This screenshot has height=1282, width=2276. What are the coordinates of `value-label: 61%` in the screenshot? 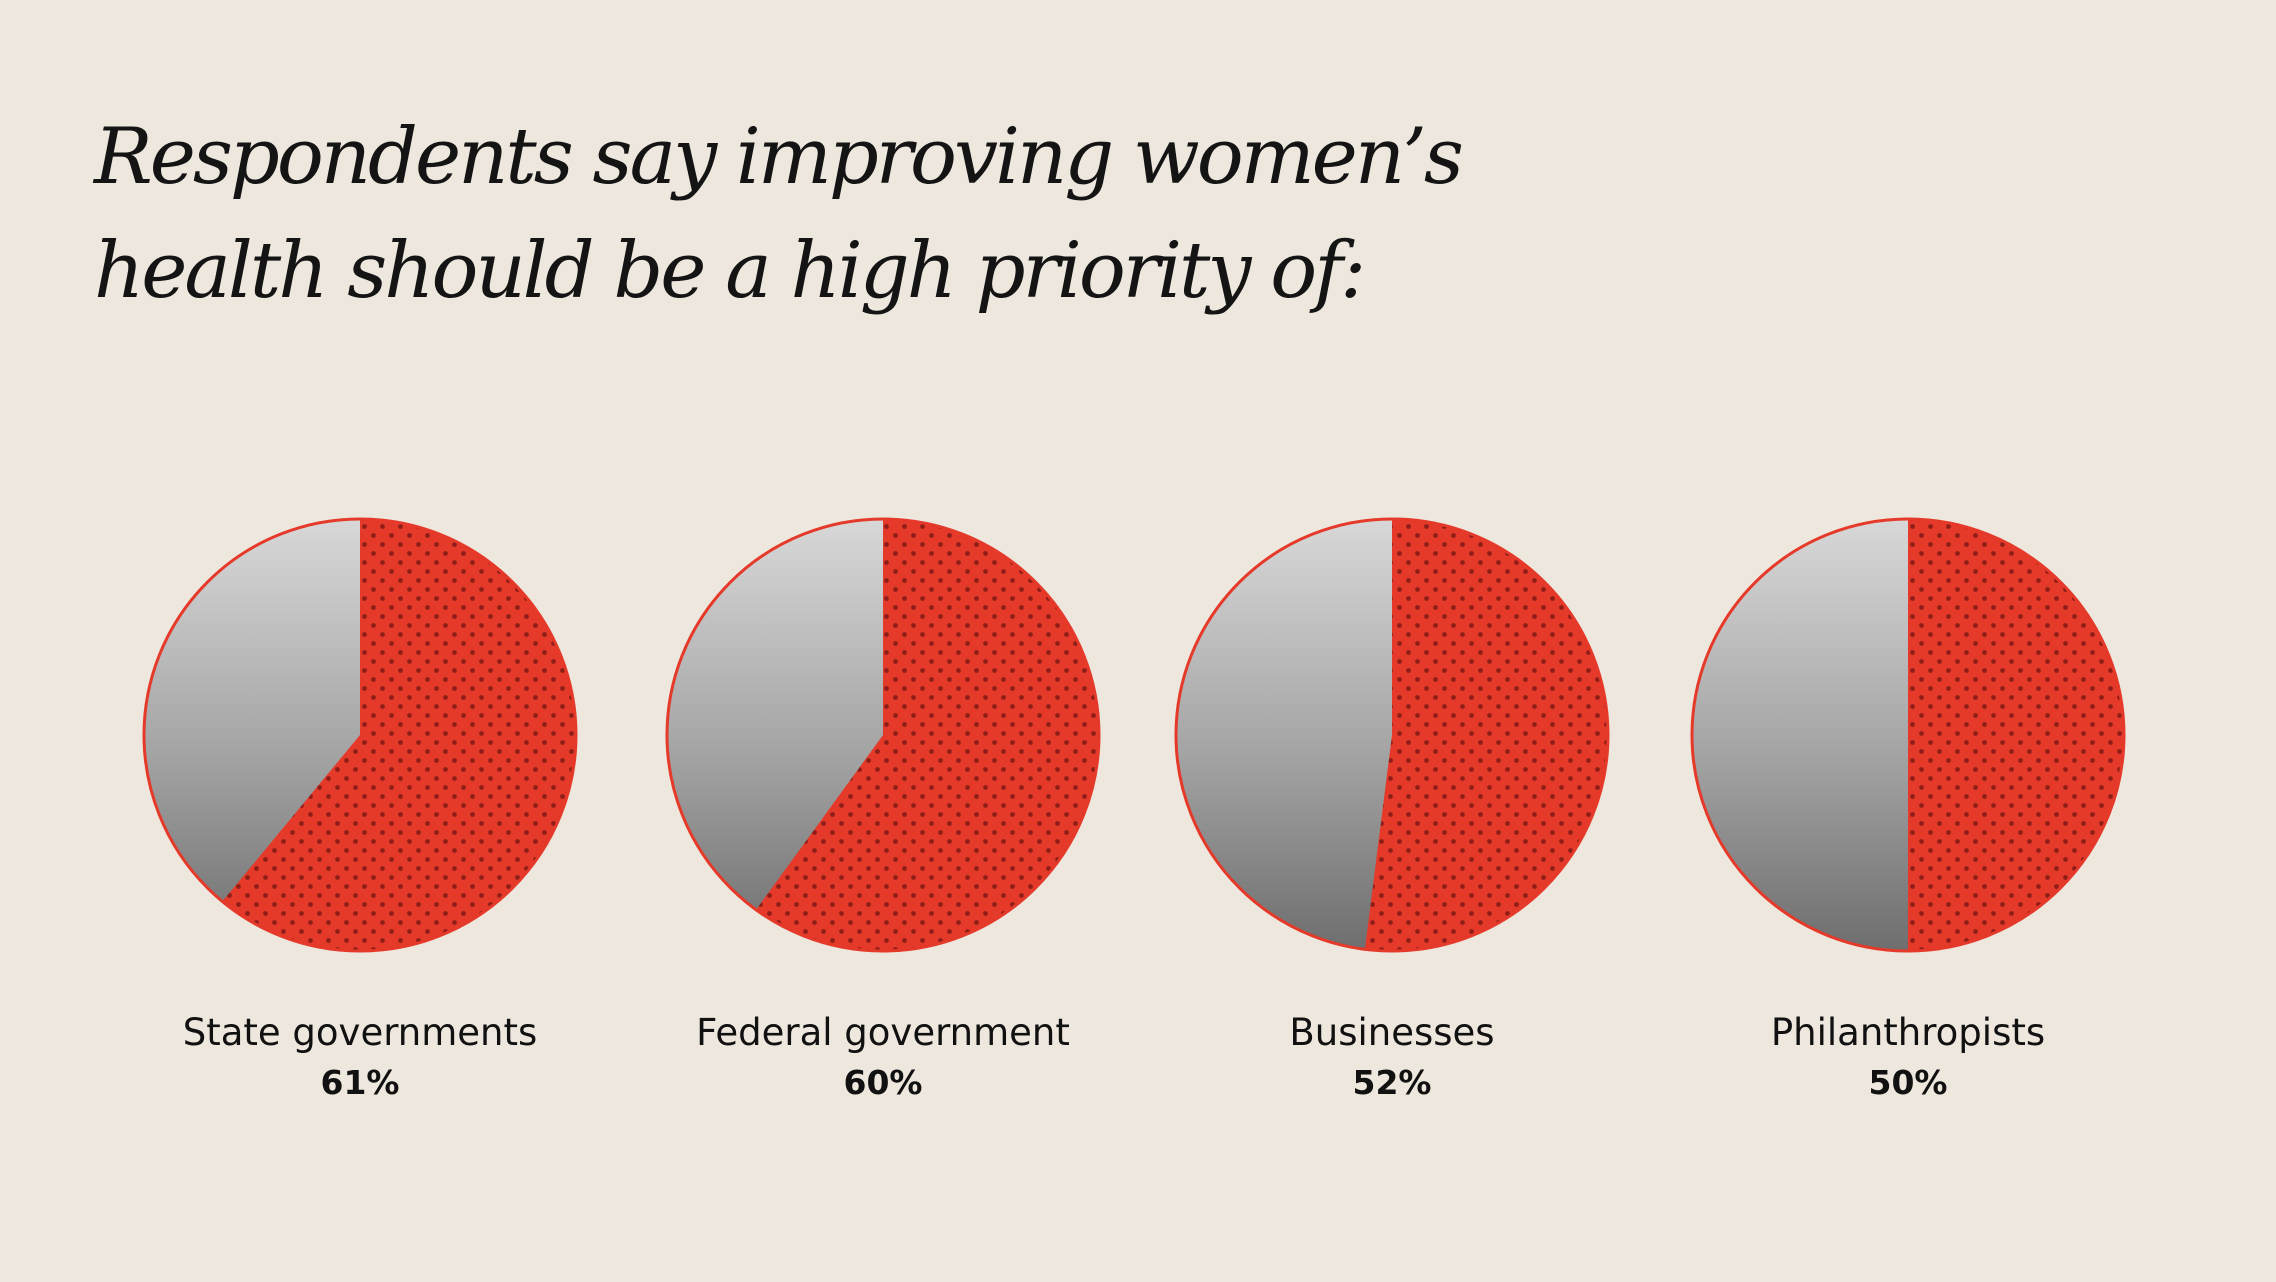 It's located at (360, 1082).